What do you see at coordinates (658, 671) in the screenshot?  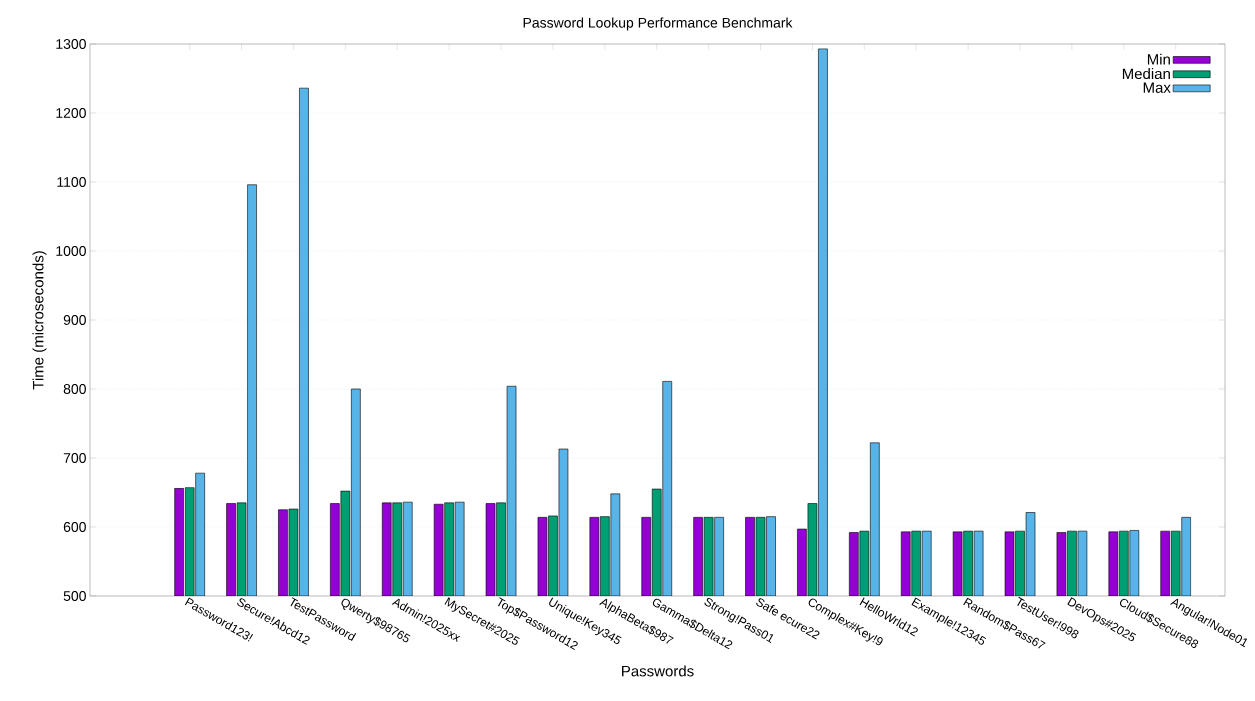 I see `x-axis-title: Passwords` at bounding box center [658, 671].